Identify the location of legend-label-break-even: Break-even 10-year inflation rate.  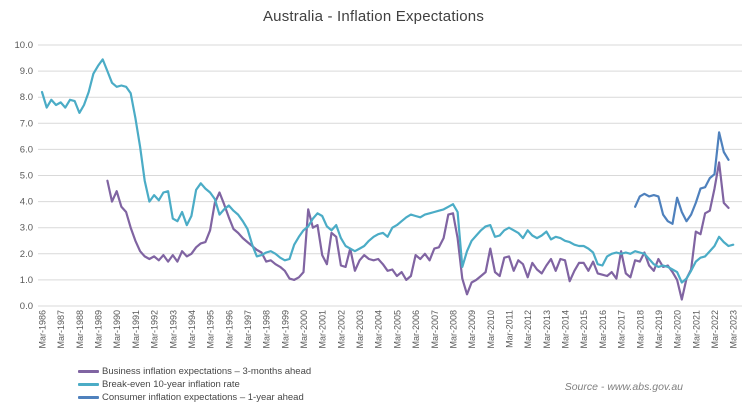
(171, 384).